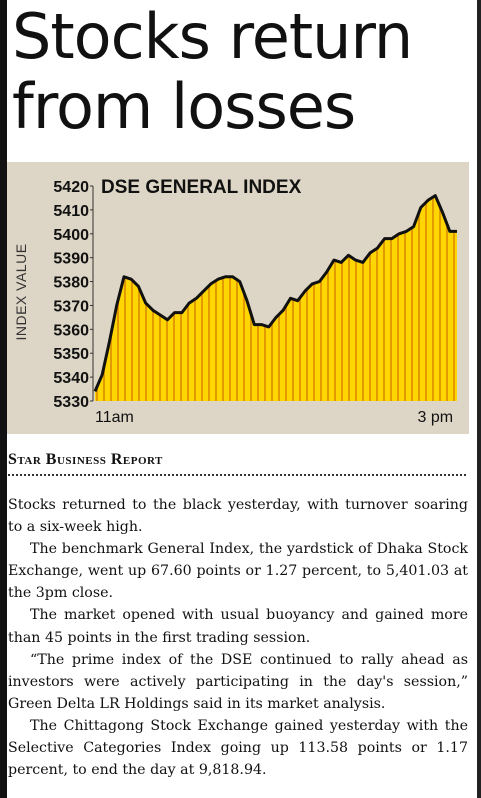 The height and width of the screenshot is (798, 481). Describe the element at coordinates (435, 417) in the screenshot. I see `x-tick-label: 3 pm` at that location.